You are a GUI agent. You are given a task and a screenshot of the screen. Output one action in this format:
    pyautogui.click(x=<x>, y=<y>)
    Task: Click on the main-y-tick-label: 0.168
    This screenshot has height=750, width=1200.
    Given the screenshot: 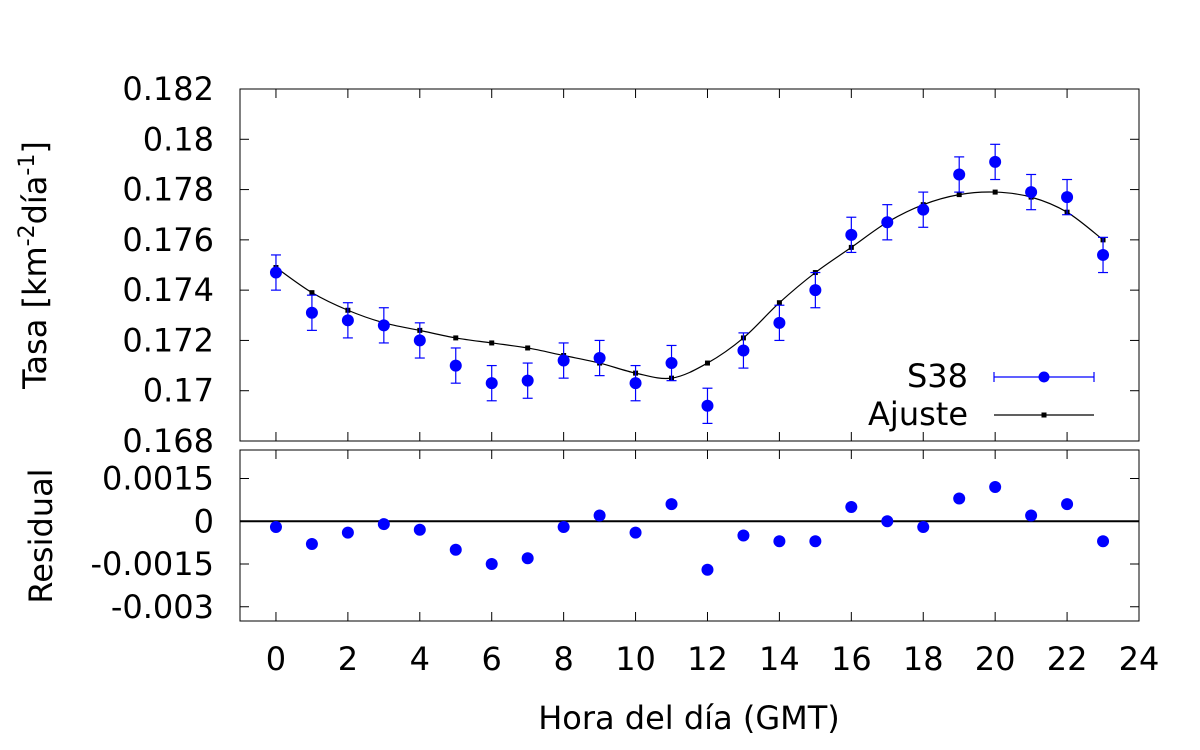 What is the action you would take?
    pyautogui.click(x=168, y=441)
    